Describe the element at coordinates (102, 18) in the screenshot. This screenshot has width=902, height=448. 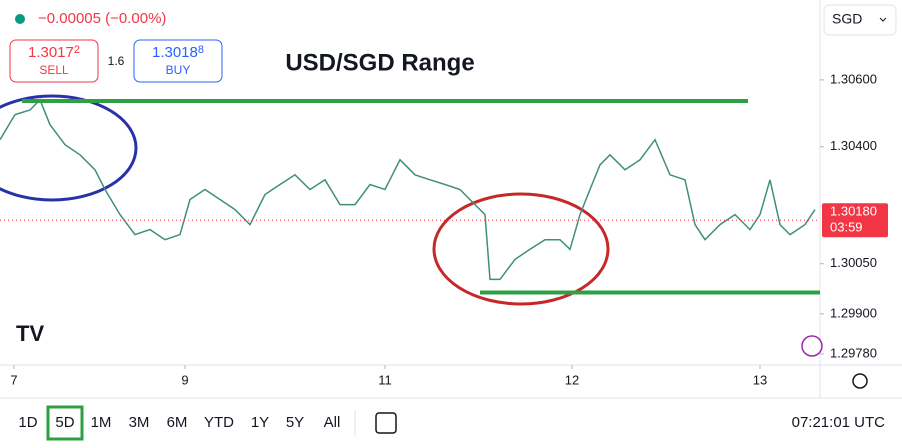
I see `change: −0.00005 (−0.00%)` at that location.